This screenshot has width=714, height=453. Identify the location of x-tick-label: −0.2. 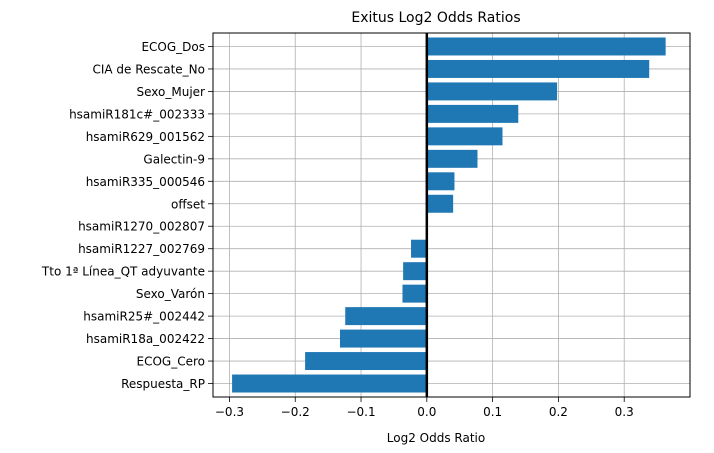
(295, 412).